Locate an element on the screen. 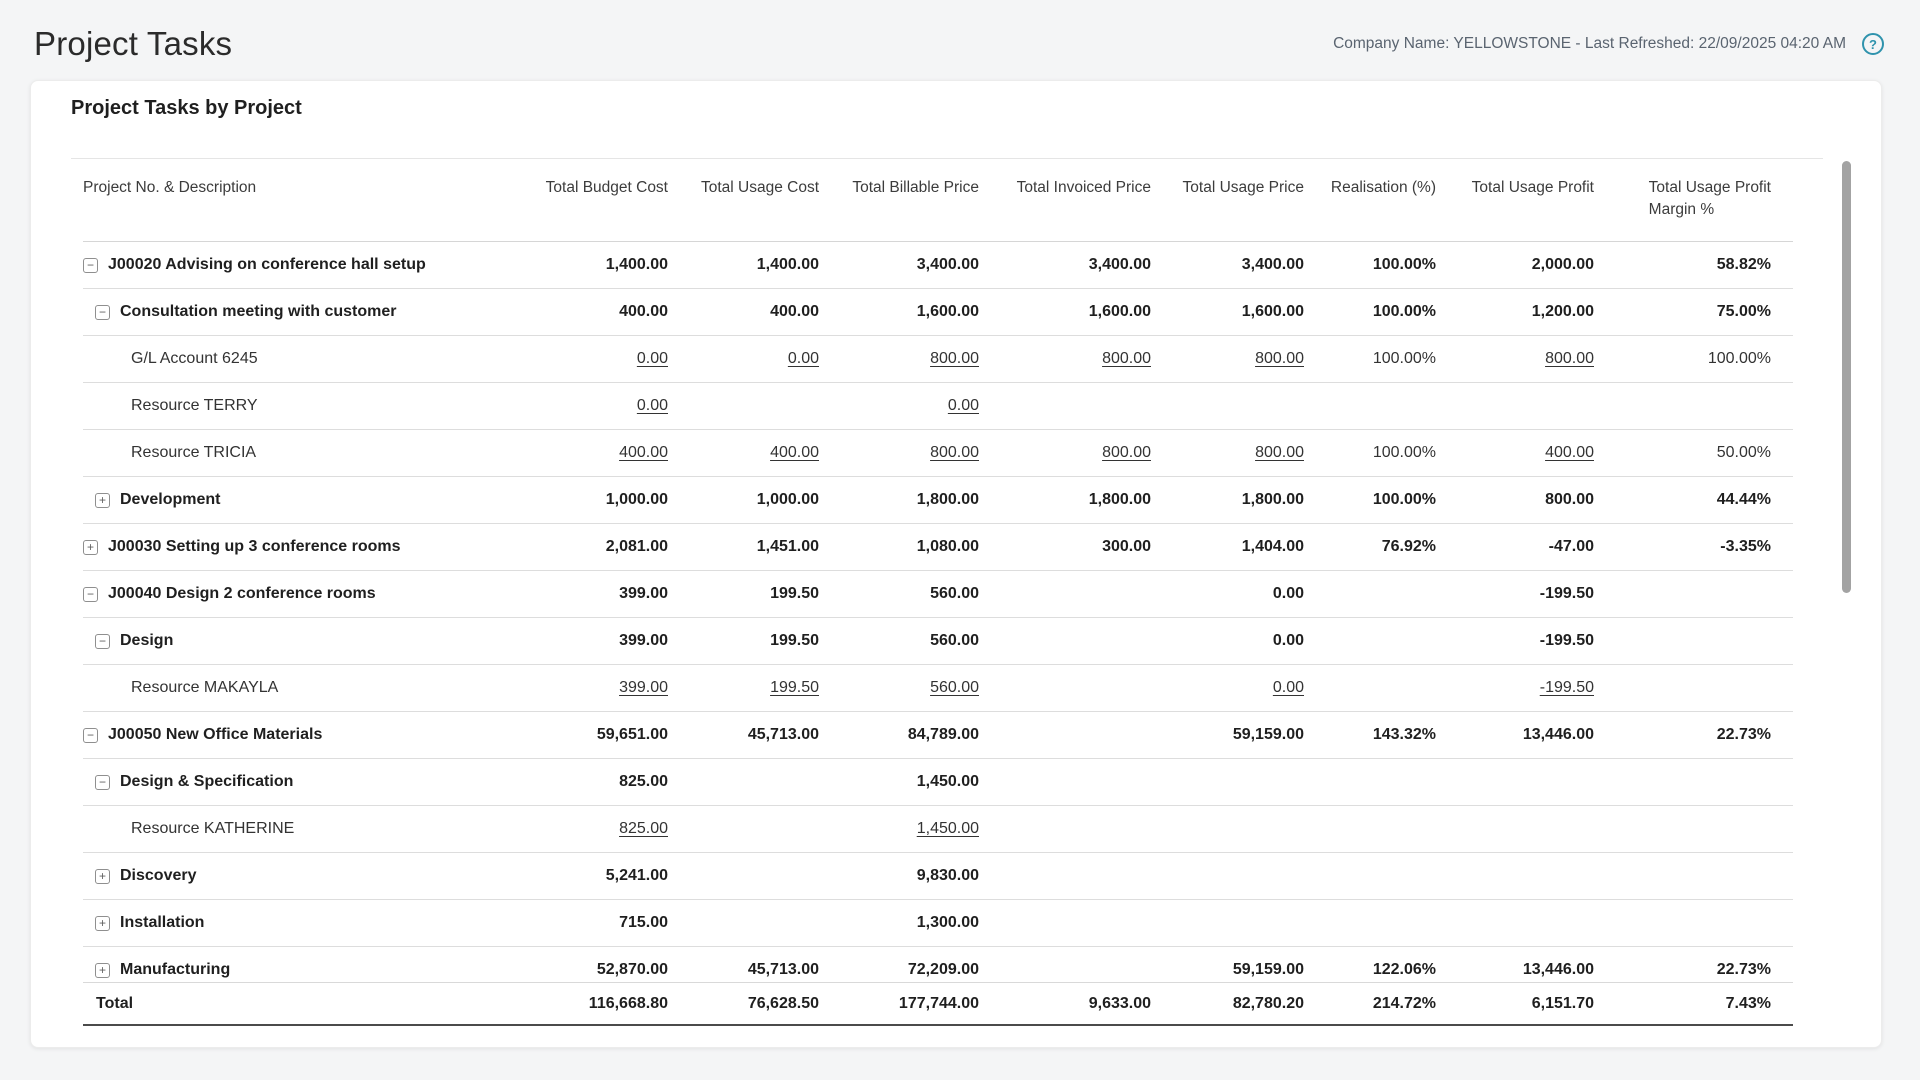 The image size is (1920, 1080). drilldown-link: 399.00 is located at coordinates (643, 687).